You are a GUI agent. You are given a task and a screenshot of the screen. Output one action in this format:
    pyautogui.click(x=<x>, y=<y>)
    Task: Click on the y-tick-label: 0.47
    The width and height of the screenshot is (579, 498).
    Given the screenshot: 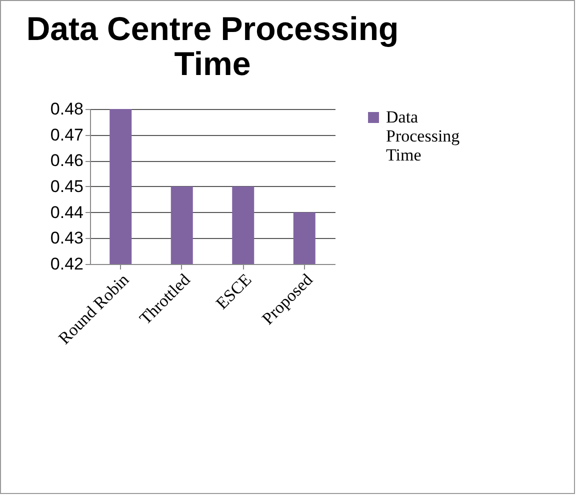 What is the action you would take?
    pyautogui.click(x=67, y=134)
    